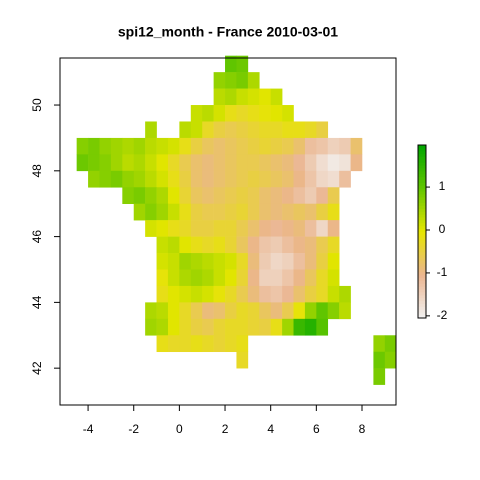 The height and width of the screenshot is (480, 480). Describe the element at coordinates (37, 237) in the screenshot. I see `y-tick-label: 46` at that location.